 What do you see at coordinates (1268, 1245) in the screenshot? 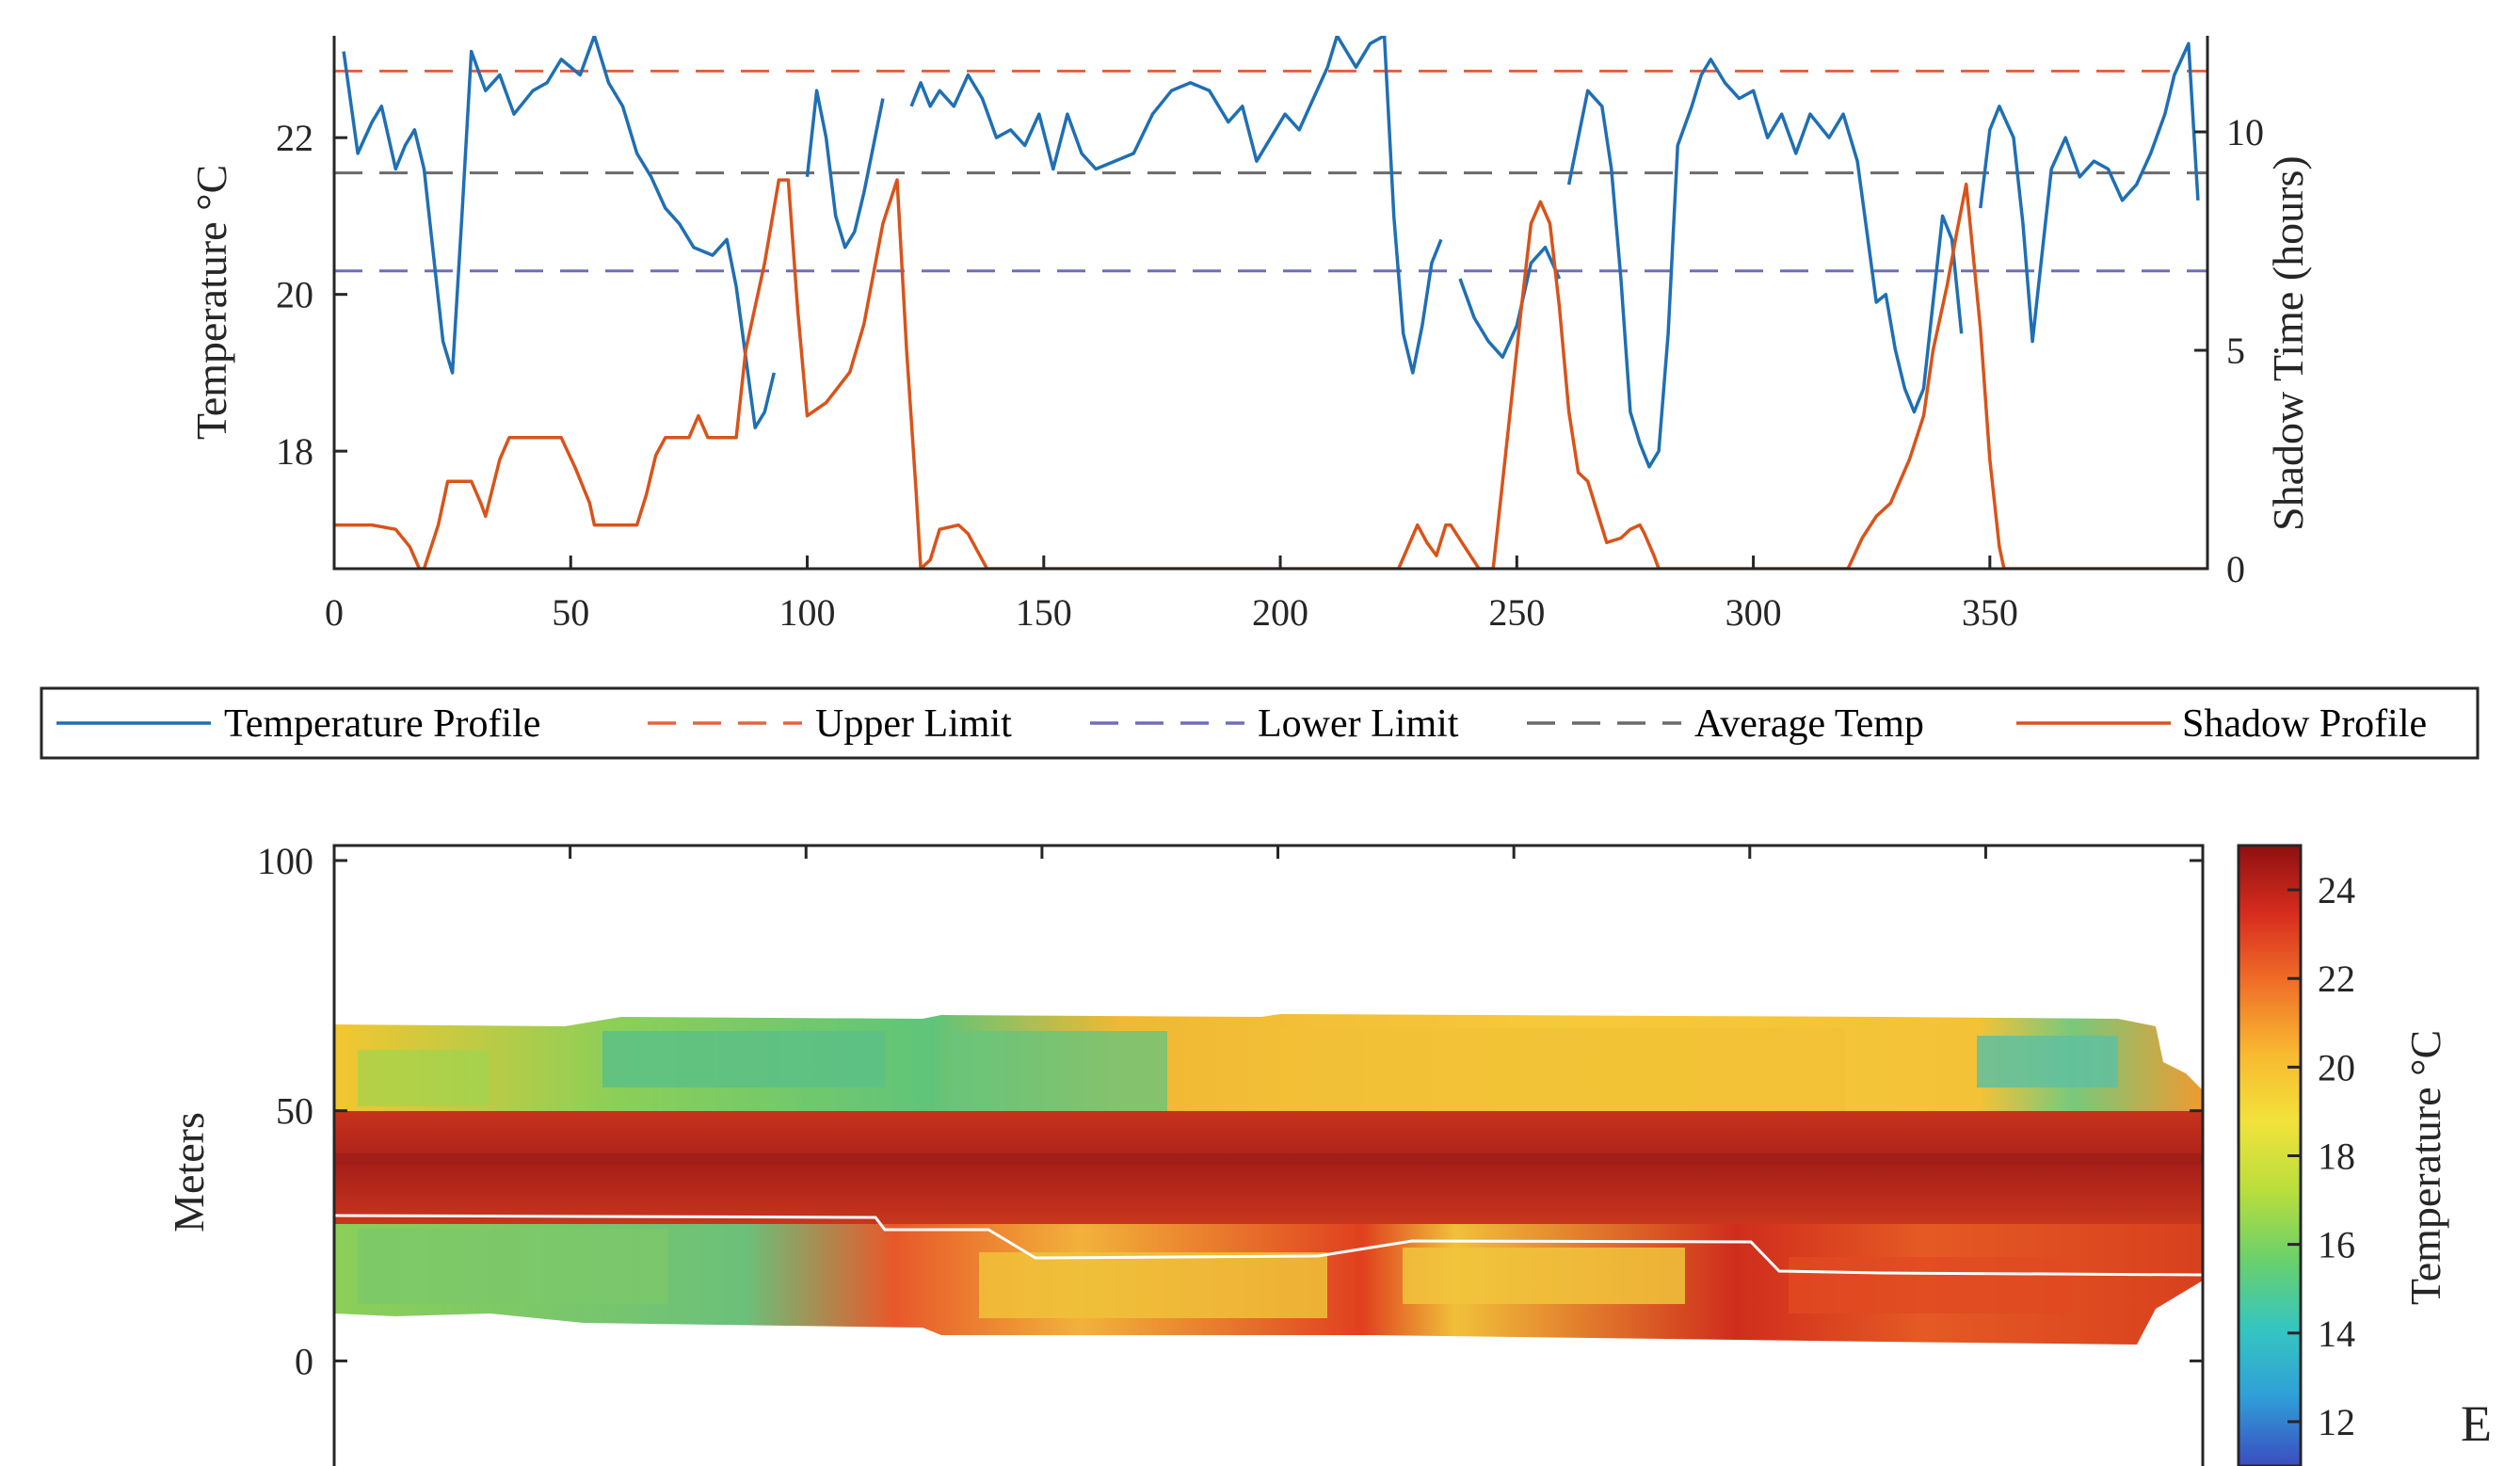
I see `heatmap-boundary-line` at bounding box center [1268, 1245].